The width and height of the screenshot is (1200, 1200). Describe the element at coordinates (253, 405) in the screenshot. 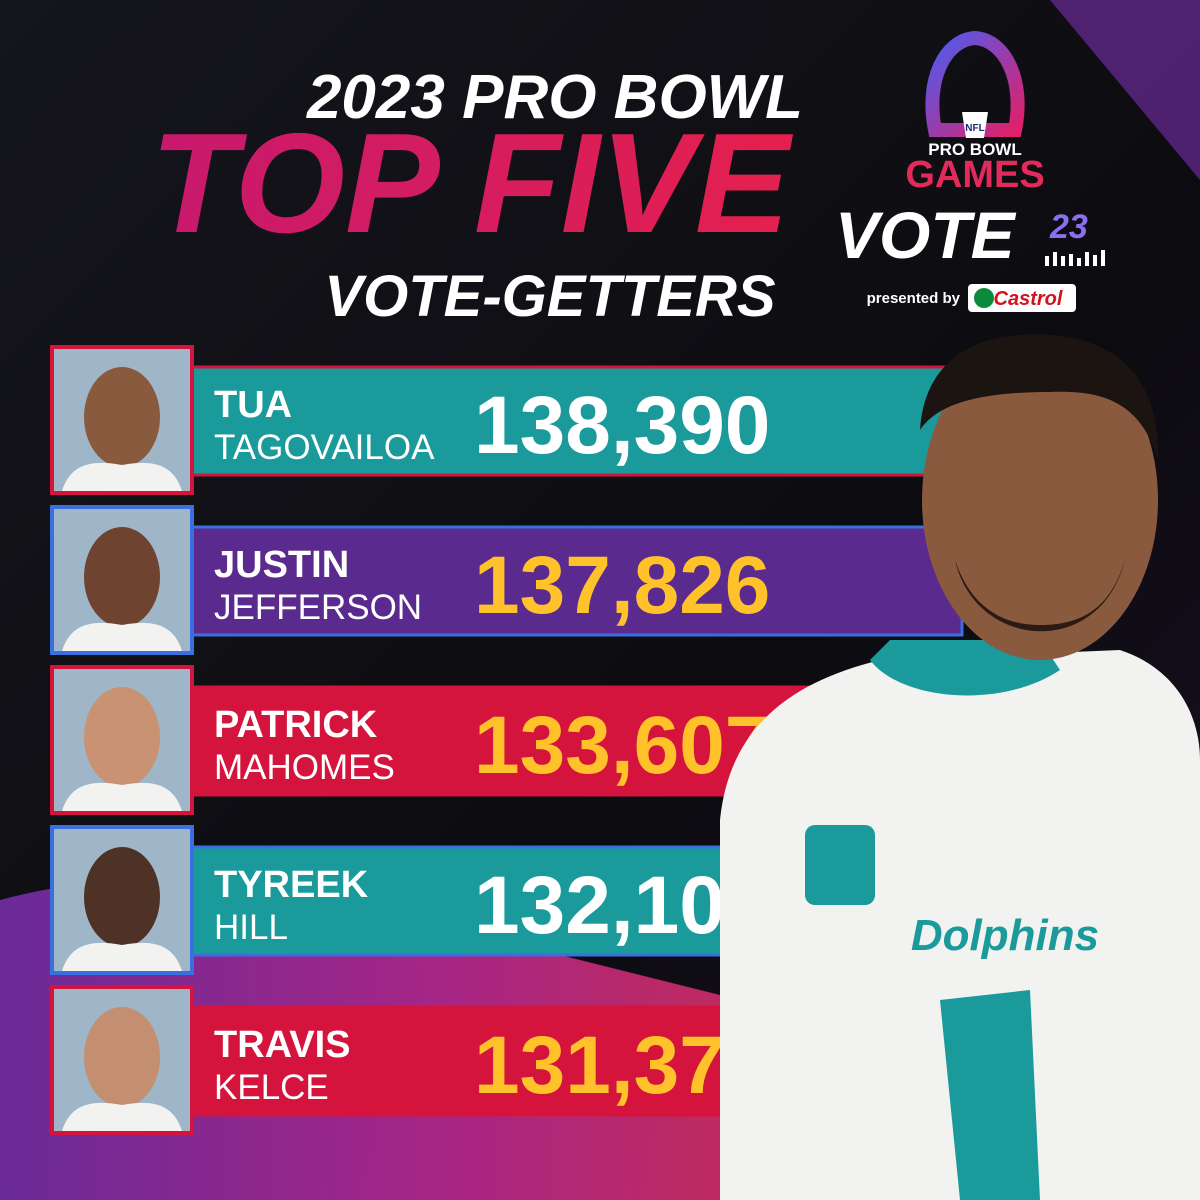

I see `first-name: TUA` at that location.